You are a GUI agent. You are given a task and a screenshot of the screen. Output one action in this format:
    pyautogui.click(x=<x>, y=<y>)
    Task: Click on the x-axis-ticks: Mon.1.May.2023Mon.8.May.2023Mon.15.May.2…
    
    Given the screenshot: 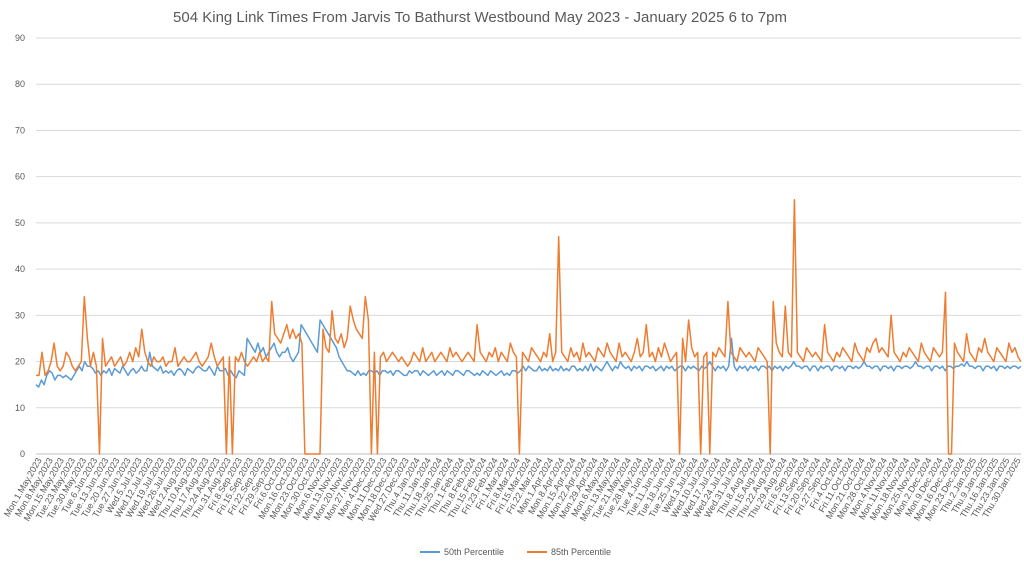 What is the action you would take?
    pyautogui.click(x=512, y=489)
    